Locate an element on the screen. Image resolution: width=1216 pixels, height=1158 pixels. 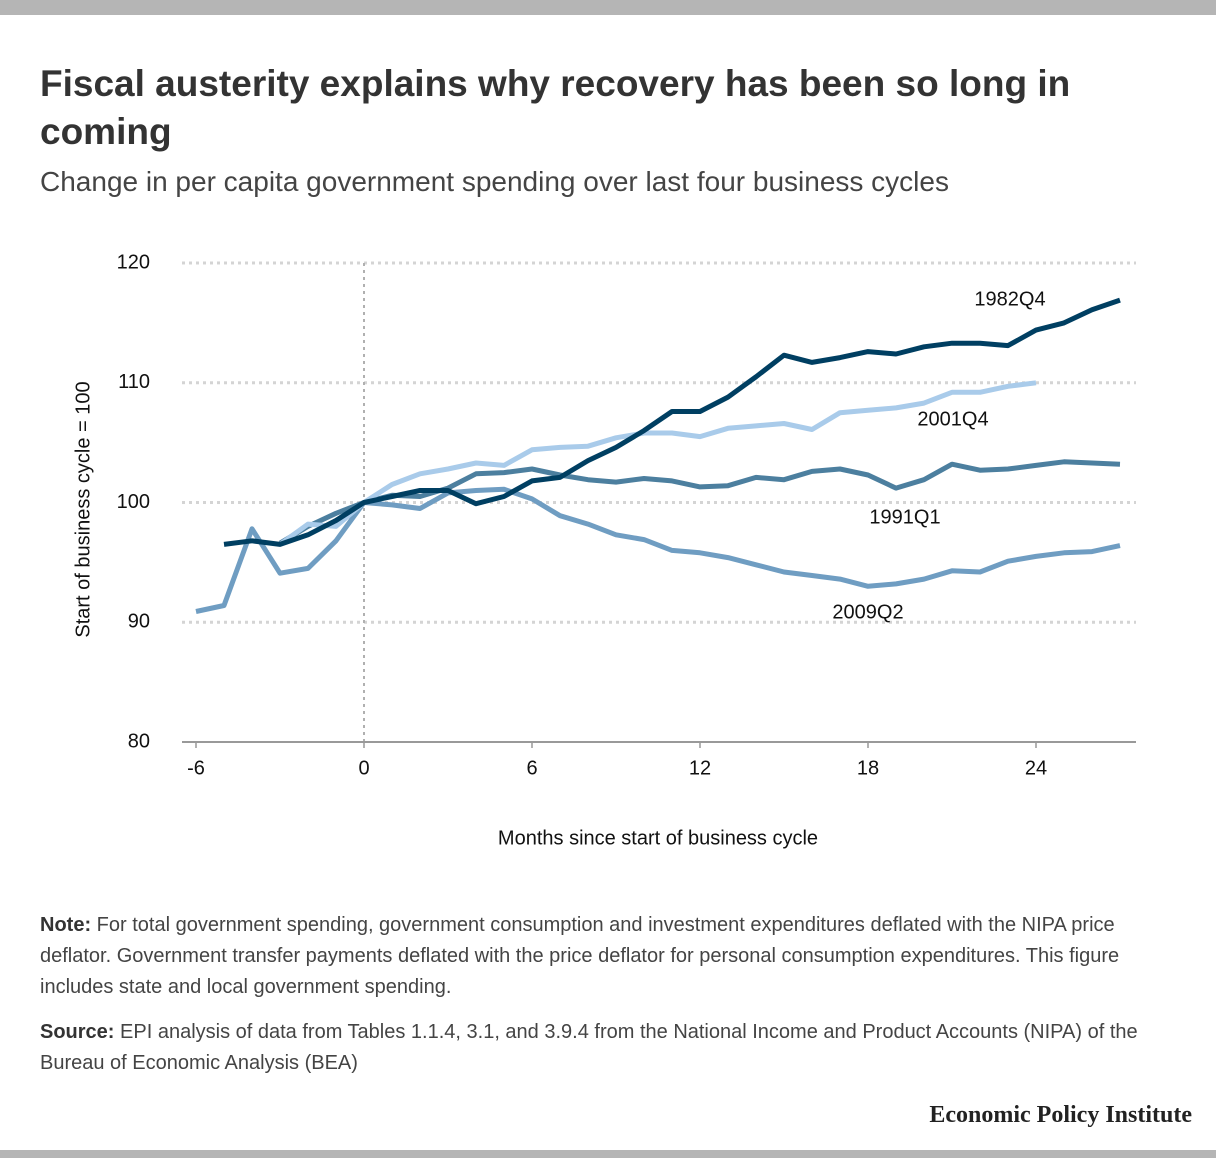
x-tick-label: 0 is located at coordinates (363, 768).